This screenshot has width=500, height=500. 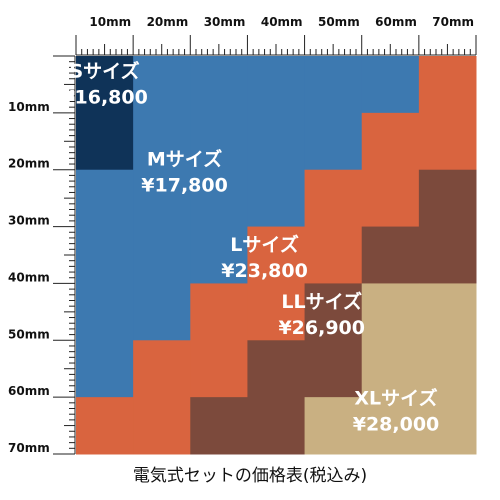 What do you see at coordinates (104, 98) in the screenshot?
I see `price-label: ¥16,800` at bounding box center [104, 98].